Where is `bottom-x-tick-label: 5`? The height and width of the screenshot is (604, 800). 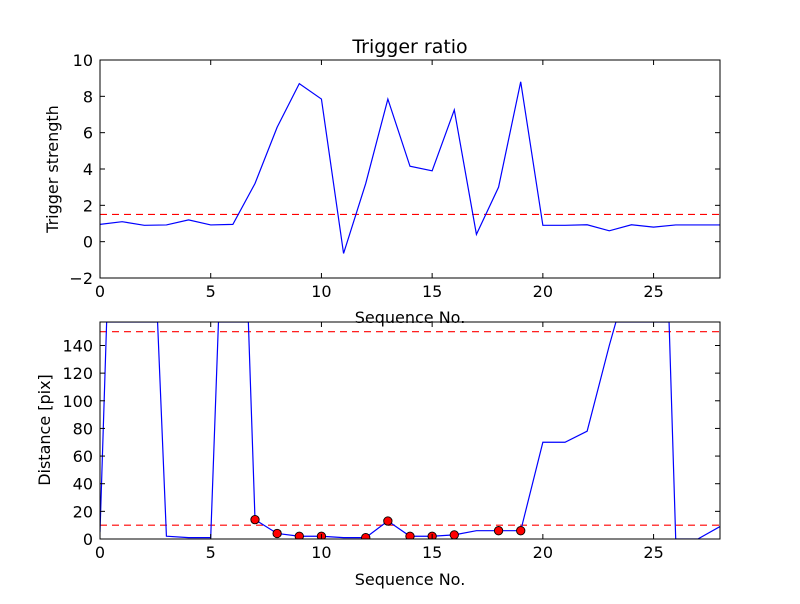
bottom-x-tick-label: 5 is located at coordinates (211, 552).